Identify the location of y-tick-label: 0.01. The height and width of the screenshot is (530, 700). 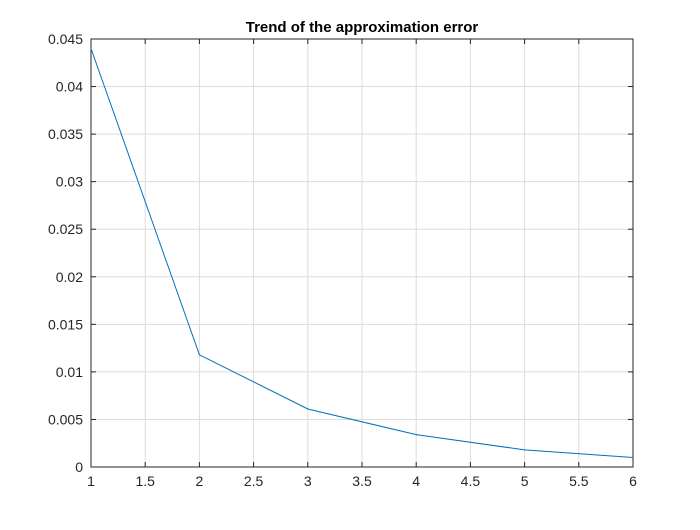
(69, 372).